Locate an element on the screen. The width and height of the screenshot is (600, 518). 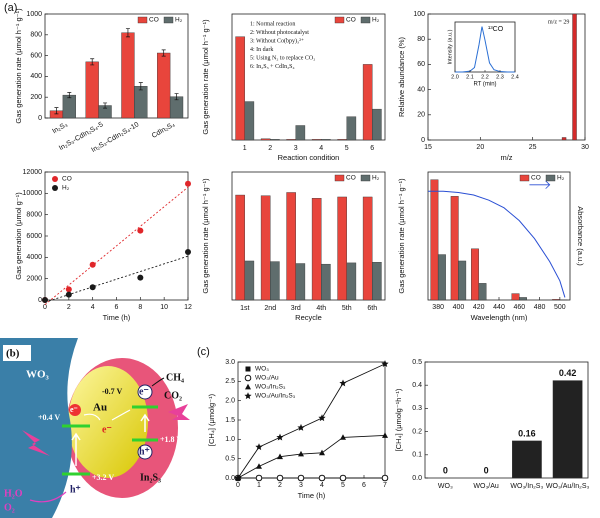
wo3-slab is located at coordinates (39, 428).